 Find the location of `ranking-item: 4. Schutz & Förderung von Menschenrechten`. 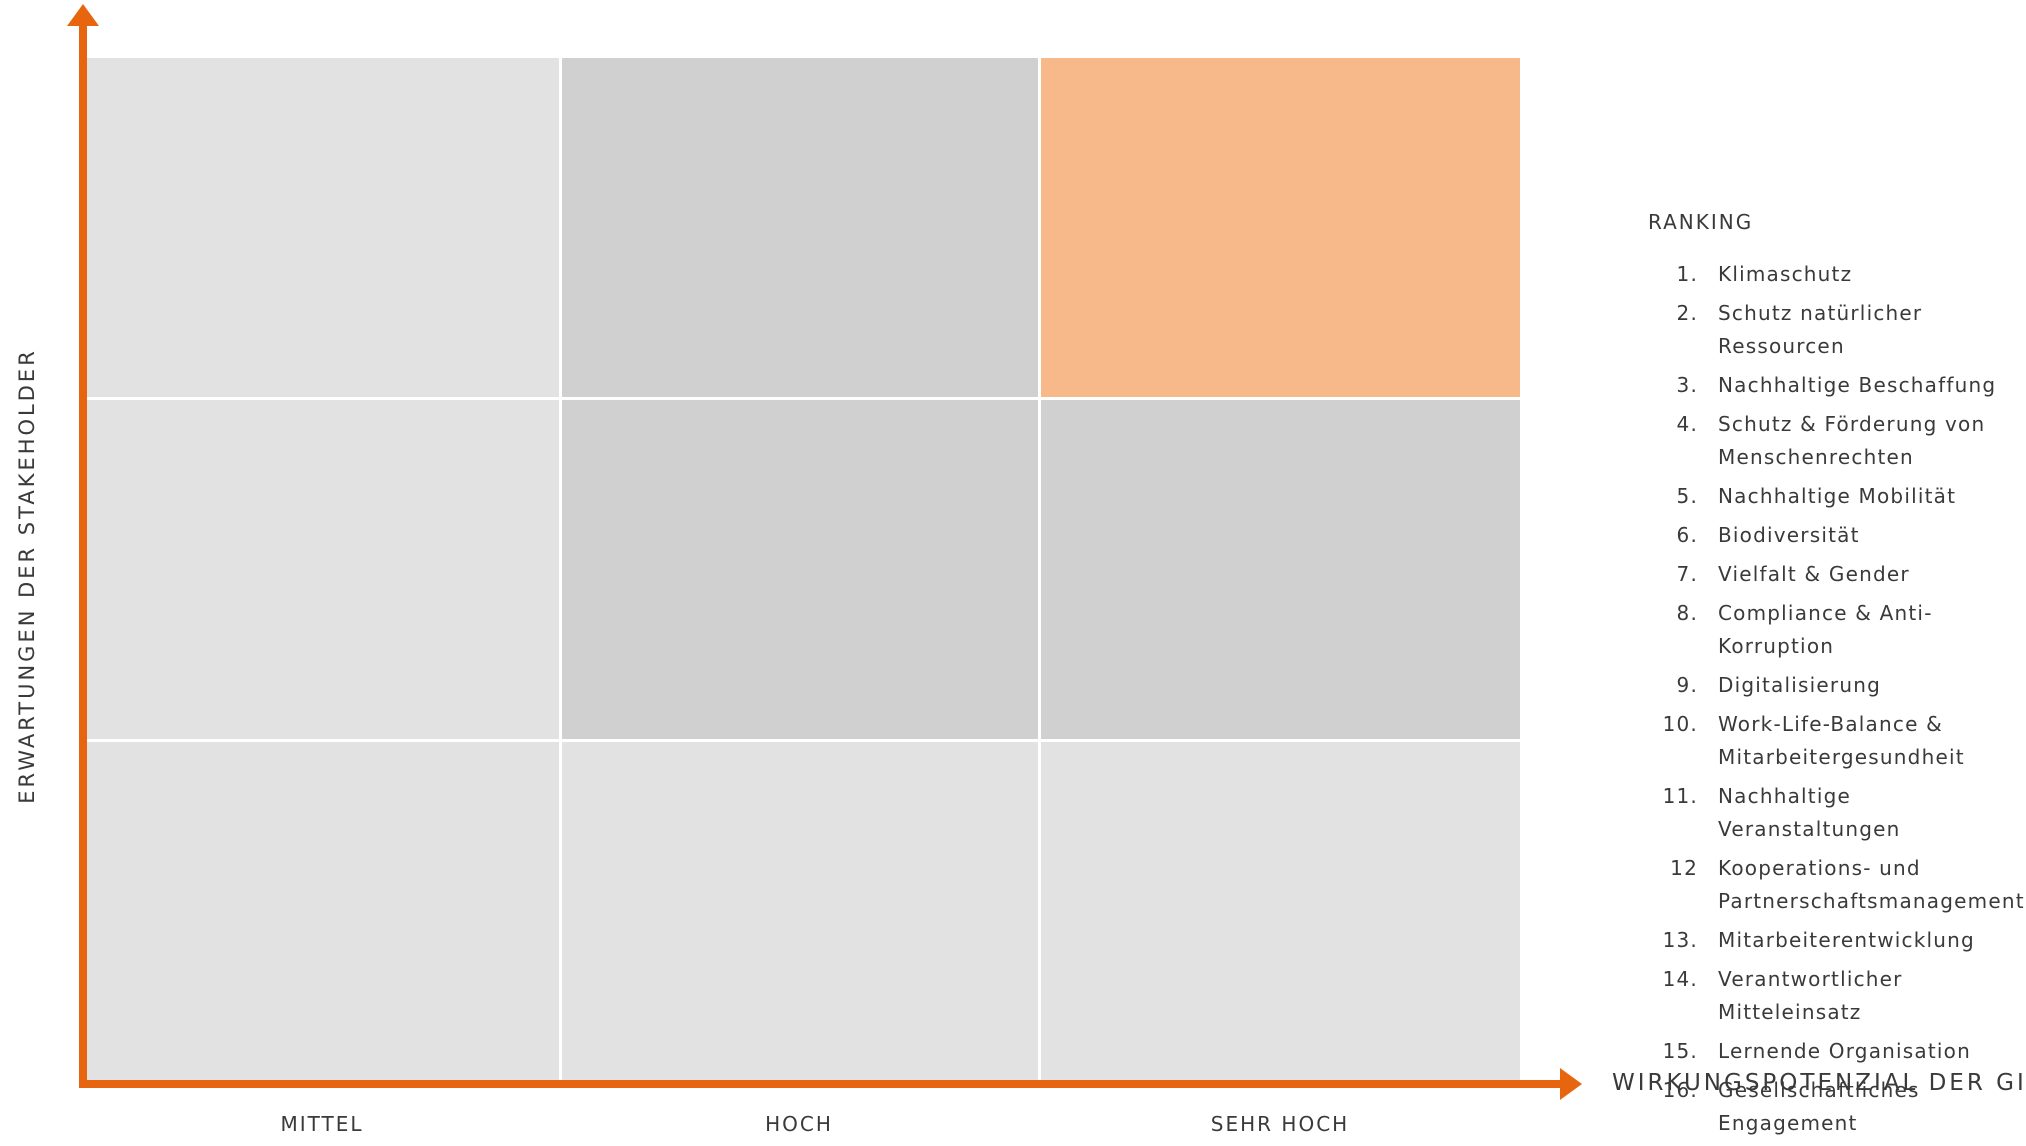

ranking-item: 4. Schutz & Förderung von Menschenrechten is located at coordinates (1833, 441).